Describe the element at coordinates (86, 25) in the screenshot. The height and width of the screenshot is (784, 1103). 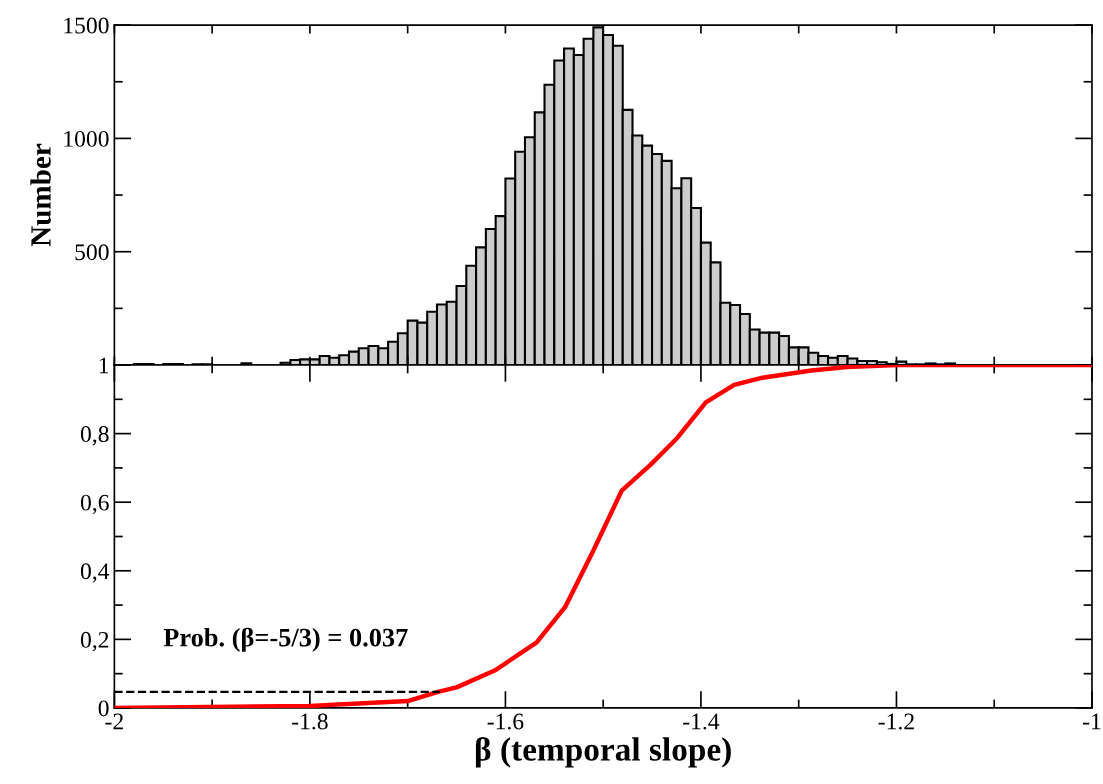
I see `y-tick-label: 1500` at that location.